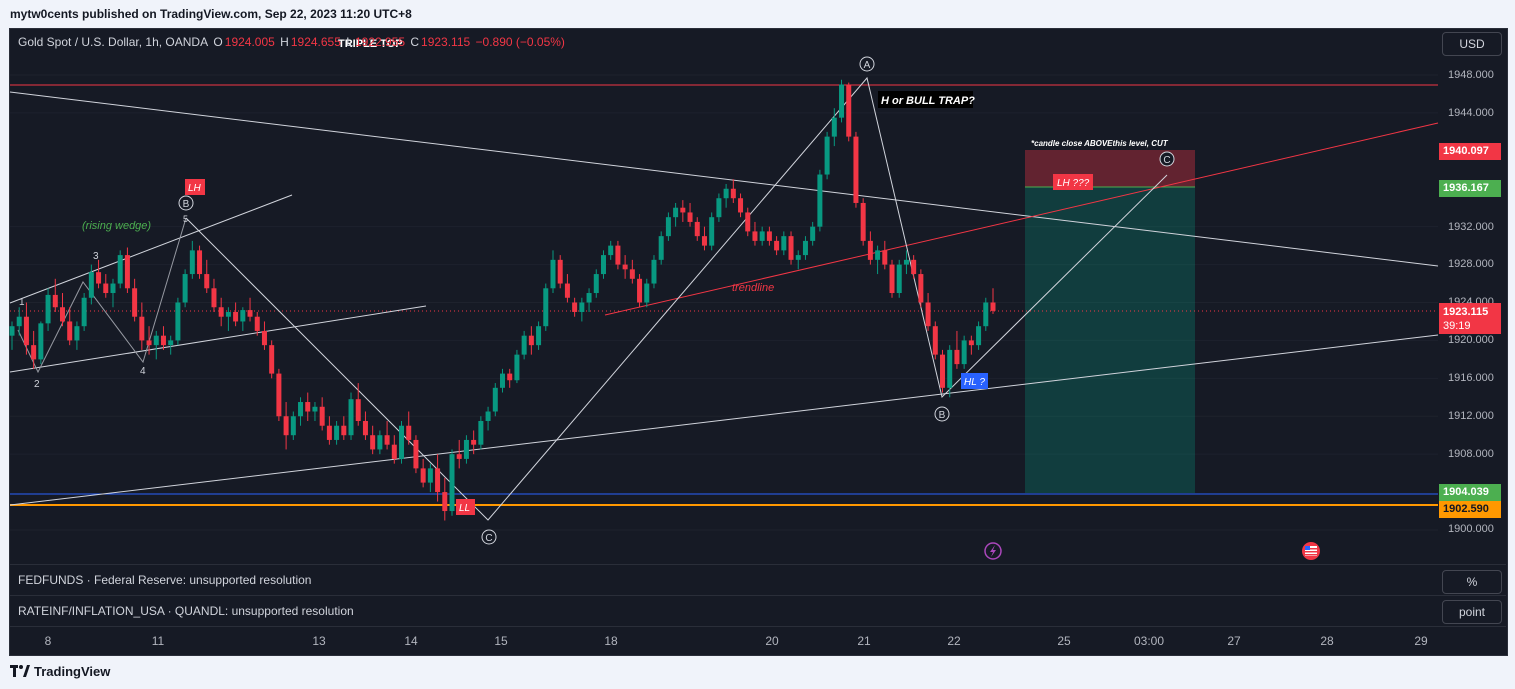  What do you see at coordinates (195, 188) in the screenshot?
I see `lh-label: LH` at bounding box center [195, 188].